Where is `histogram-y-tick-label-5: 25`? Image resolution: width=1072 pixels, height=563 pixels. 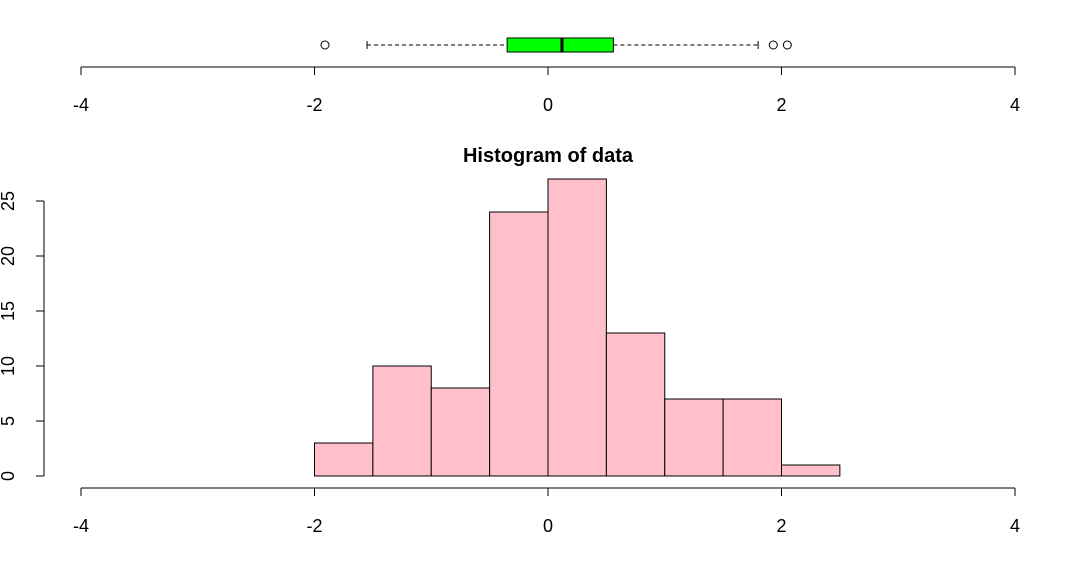
histogram-y-tick-label-5: 25 is located at coordinates (9, 201).